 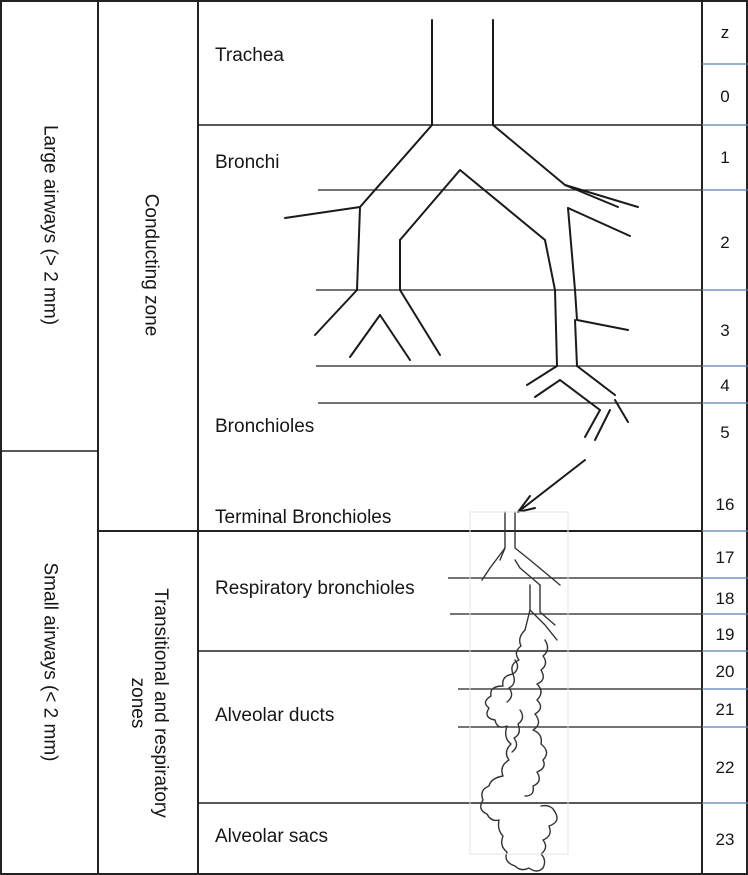 What do you see at coordinates (247, 162) in the screenshot?
I see `bronchi-label: Bronchi` at bounding box center [247, 162].